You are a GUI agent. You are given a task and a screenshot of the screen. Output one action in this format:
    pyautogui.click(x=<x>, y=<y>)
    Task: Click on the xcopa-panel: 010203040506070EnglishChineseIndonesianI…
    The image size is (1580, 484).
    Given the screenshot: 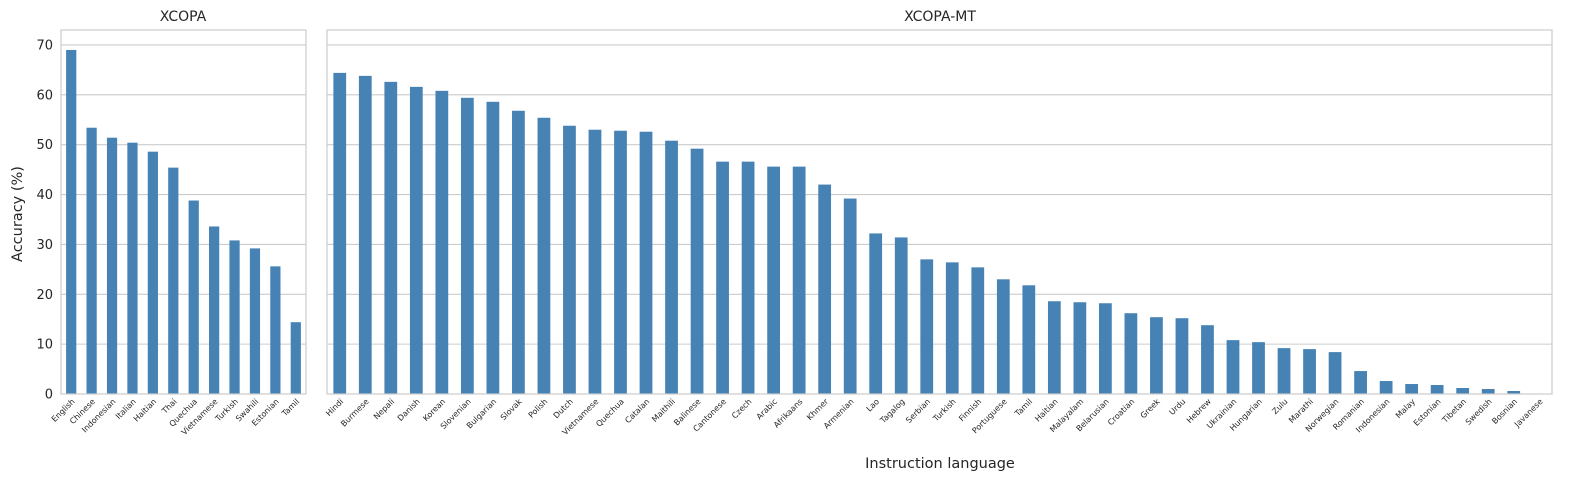 What is the action you would take?
    pyautogui.click(x=171, y=233)
    